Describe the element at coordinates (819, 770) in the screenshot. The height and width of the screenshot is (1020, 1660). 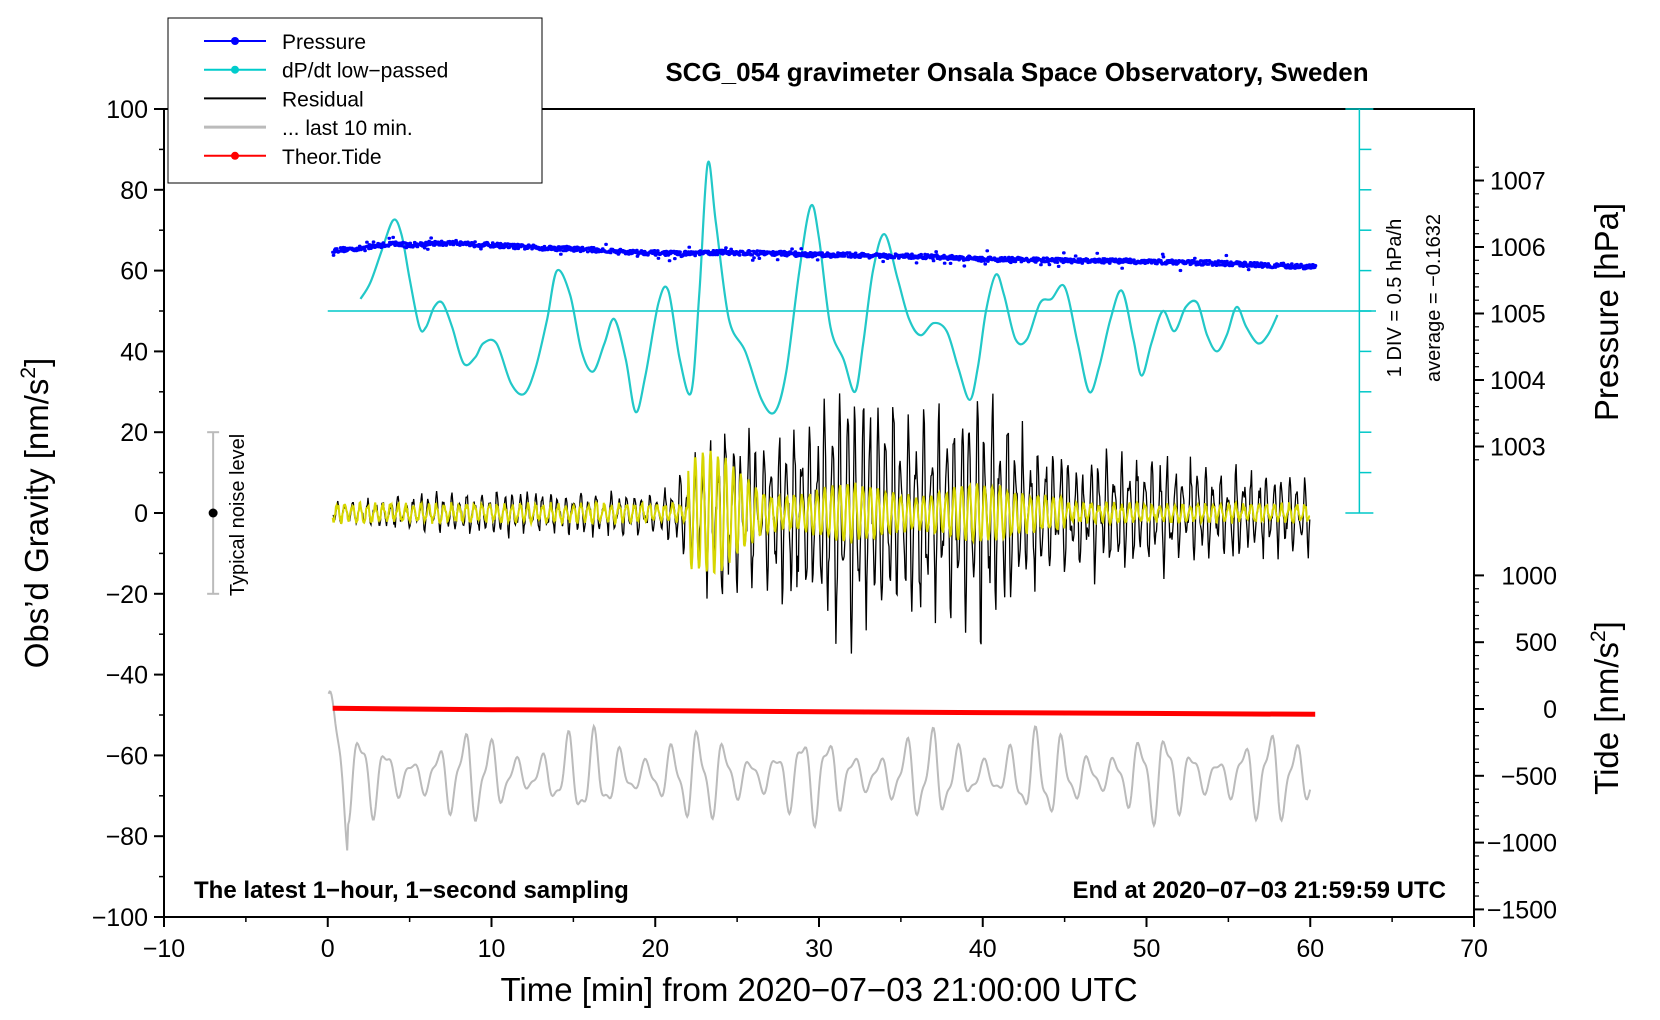
I see `last-10-min-series` at that location.